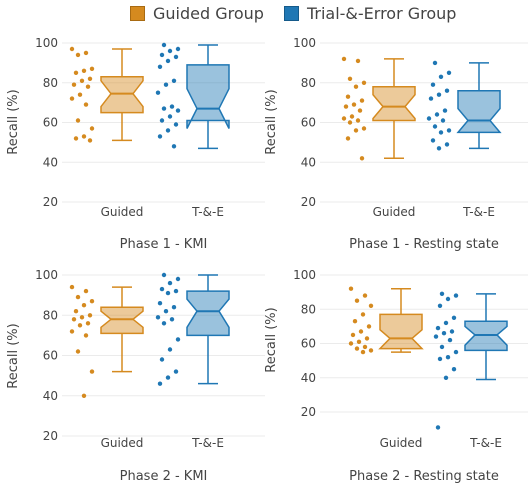 Image resolution: width=532 pixels, height=488 pixels. I want to click on legend-label-trial-error: Trial-&-Error Group, so click(381, 13).